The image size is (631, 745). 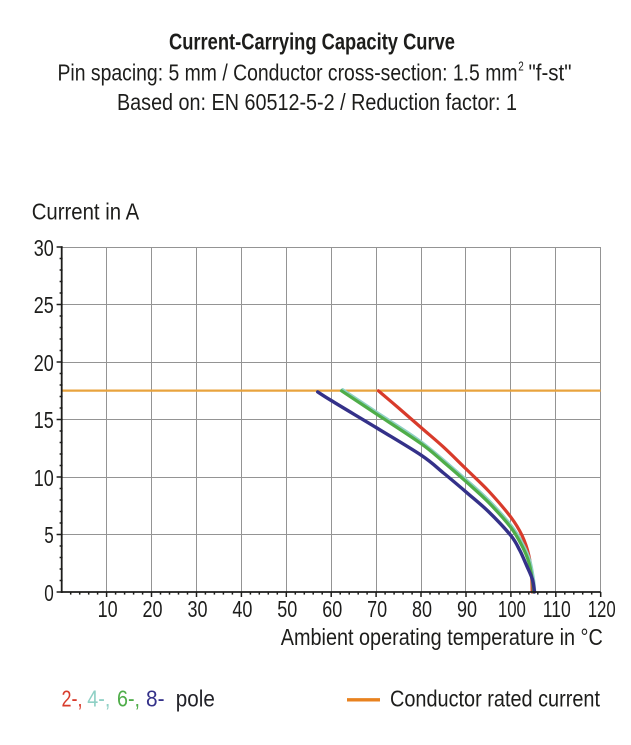 I want to click on svg-text:2-,4-,6-,8-pole: 2-, 4-, 6-, 8- pole, so click(x=138, y=698).